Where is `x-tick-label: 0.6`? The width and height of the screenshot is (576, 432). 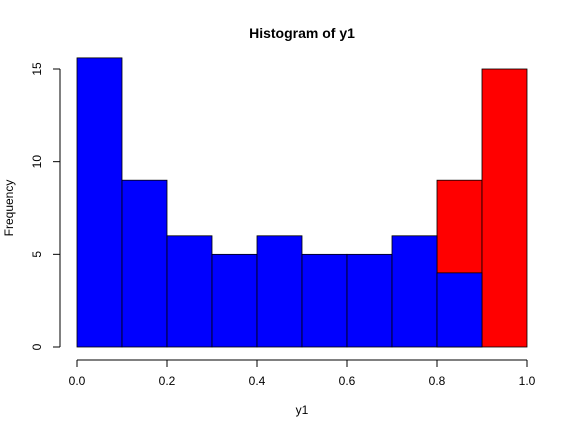 x-tick-label: 0.6 is located at coordinates (347, 381).